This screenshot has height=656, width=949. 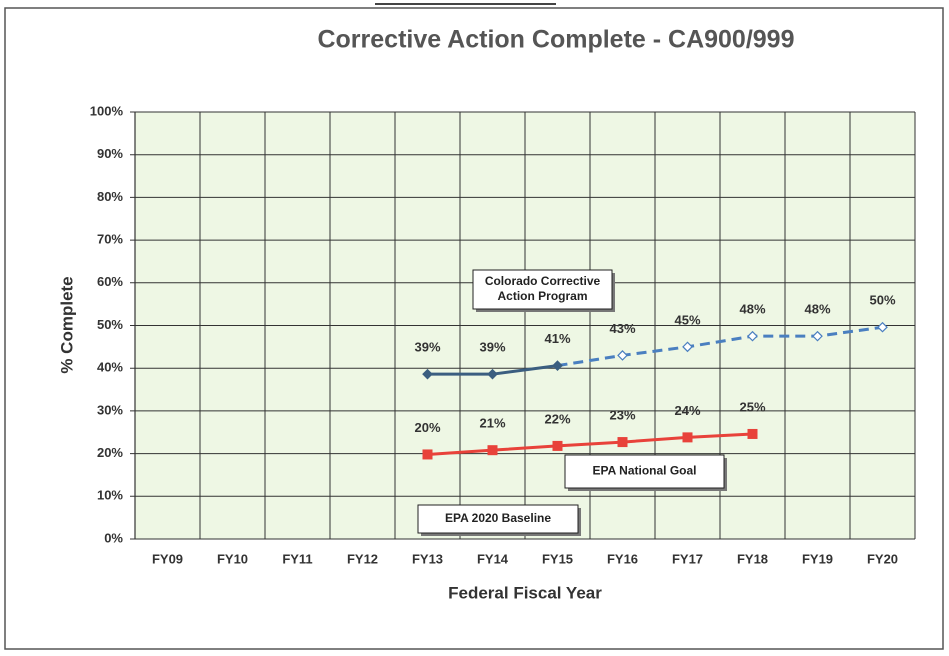 What do you see at coordinates (555, 40) in the screenshot?
I see `chart-title: Corrective Action Complete - CA900/999` at bounding box center [555, 40].